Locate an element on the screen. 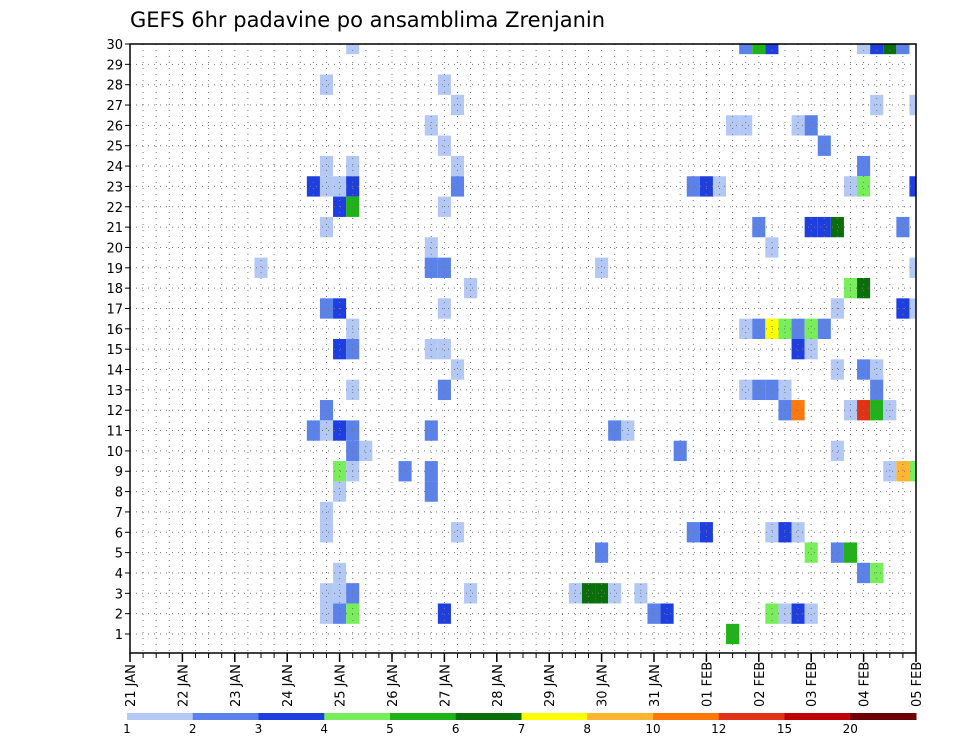  colorbar-label: 20 is located at coordinates (850, 729).